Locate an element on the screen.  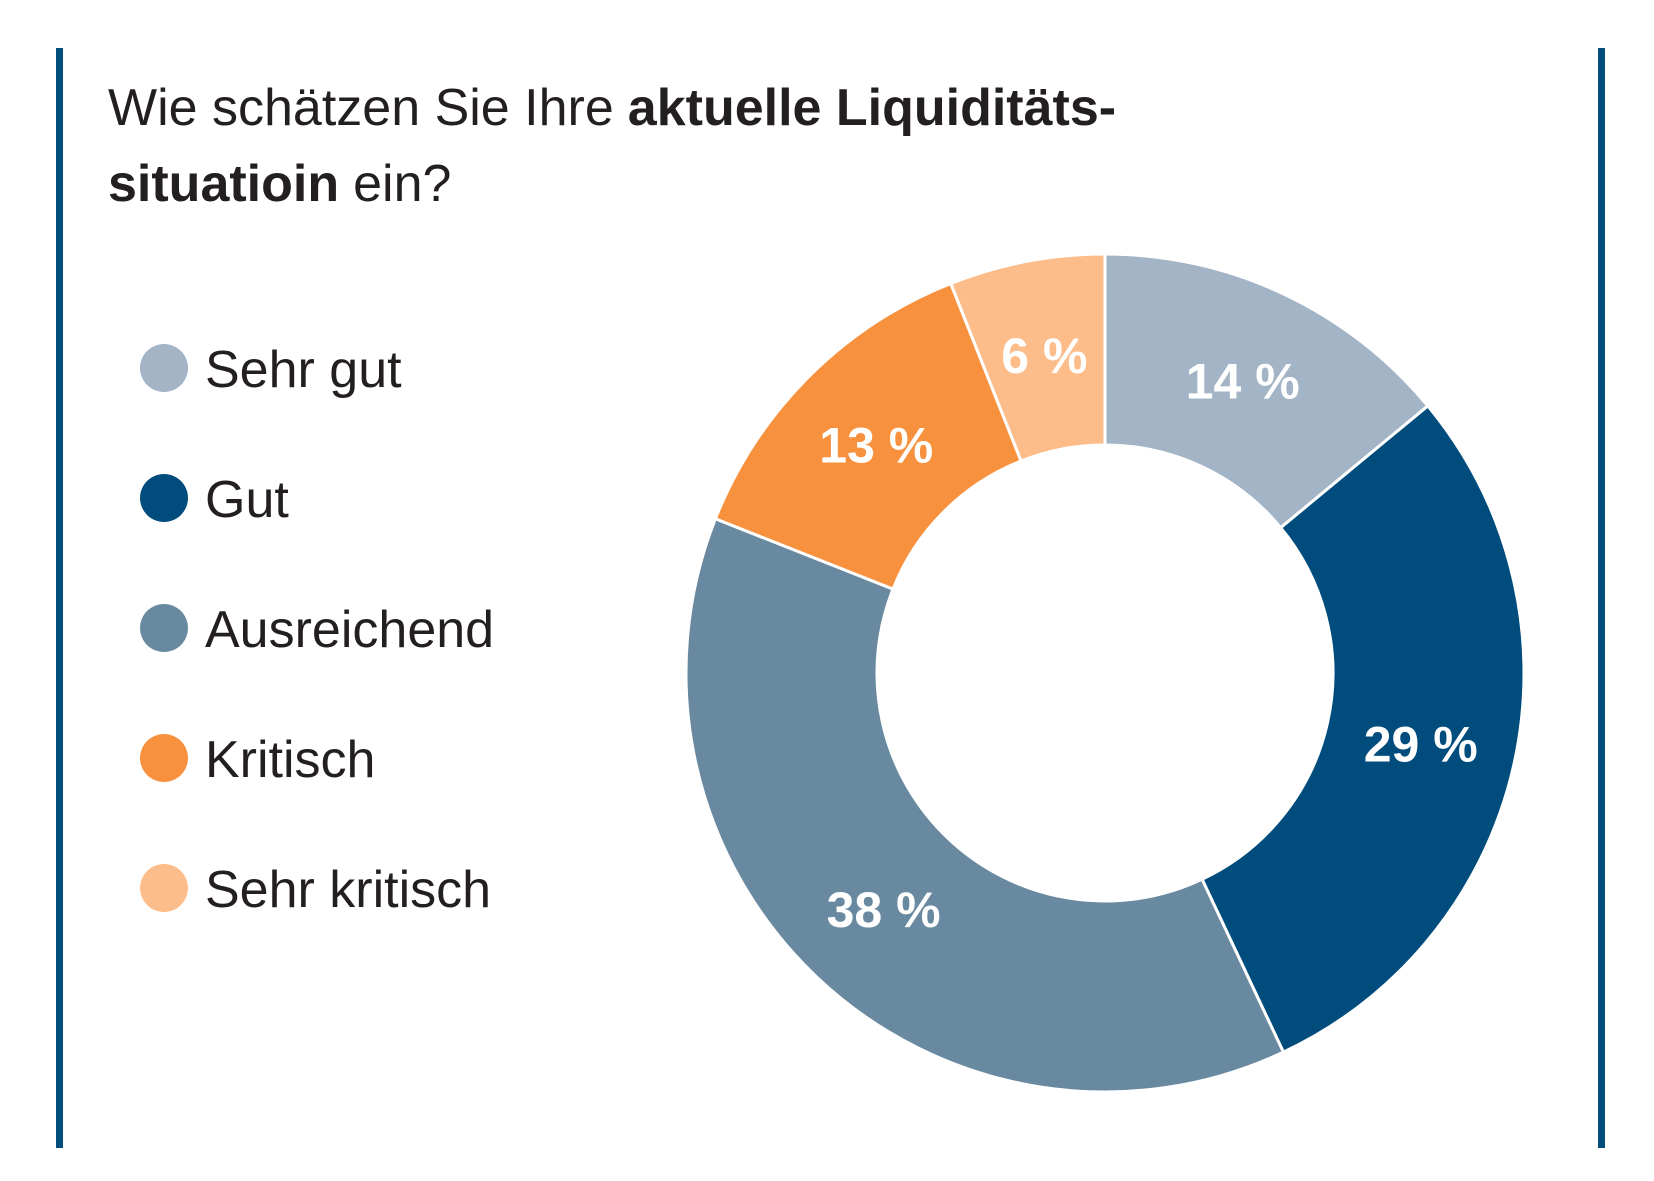
data-label: 38 % is located at coordinates (884, 910).